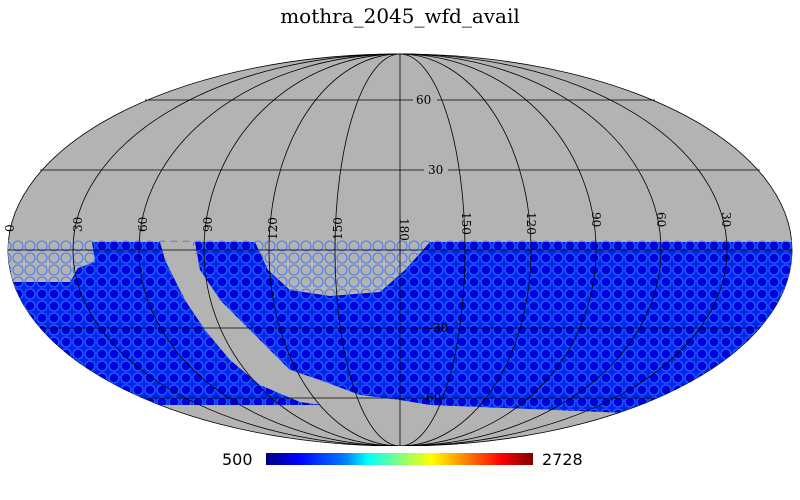 Image resolution: width=800 pixels, height=500 pixels. Describe the element at coordinates (399, 459) in the screenshot. I see `colorbar-gradient` at that location.